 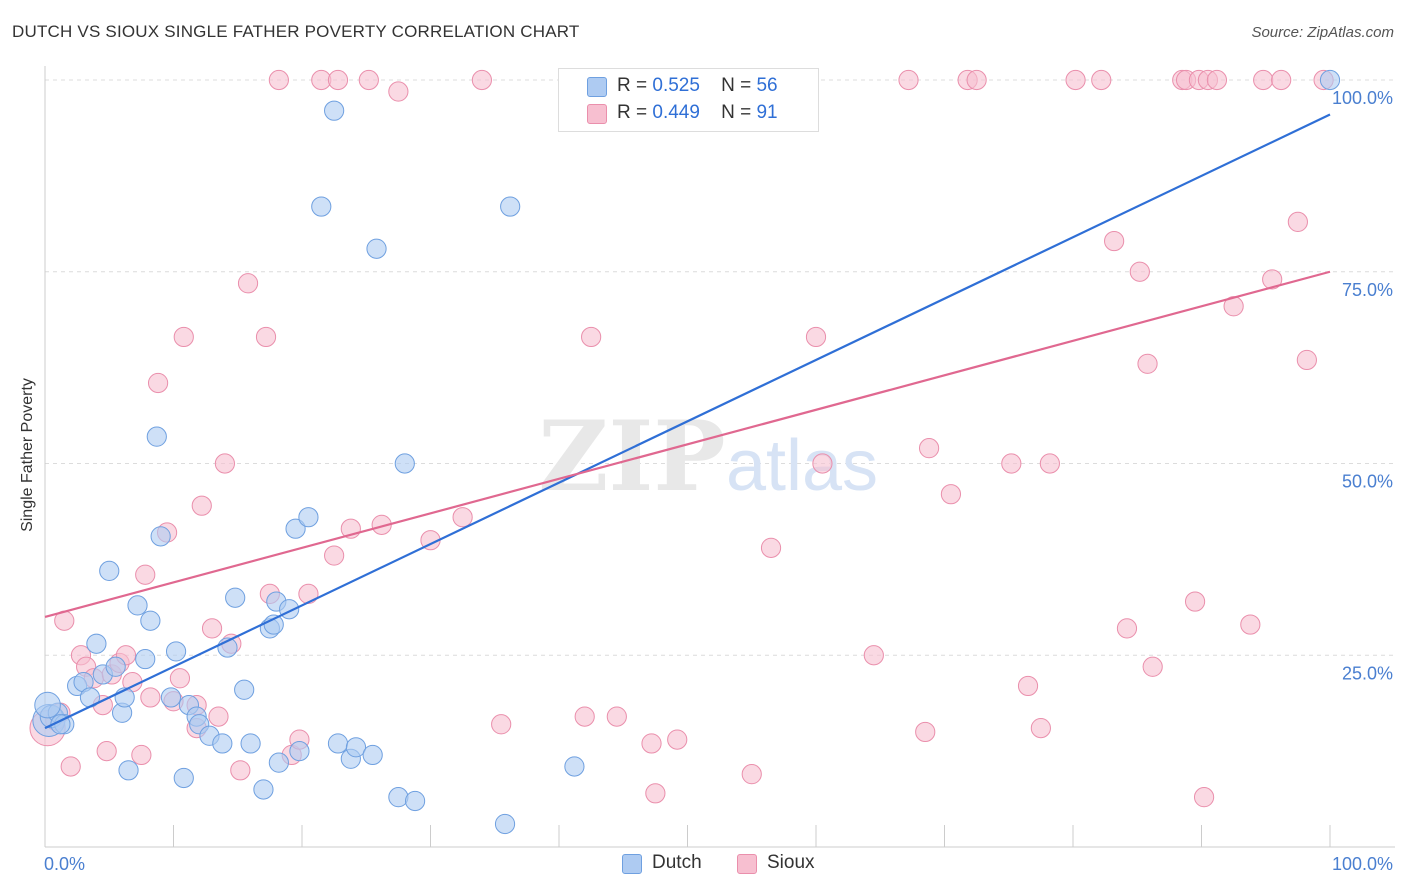 I want to click on source-credit: Source: ZipAtlas.com, so click(x=1322, y=32).